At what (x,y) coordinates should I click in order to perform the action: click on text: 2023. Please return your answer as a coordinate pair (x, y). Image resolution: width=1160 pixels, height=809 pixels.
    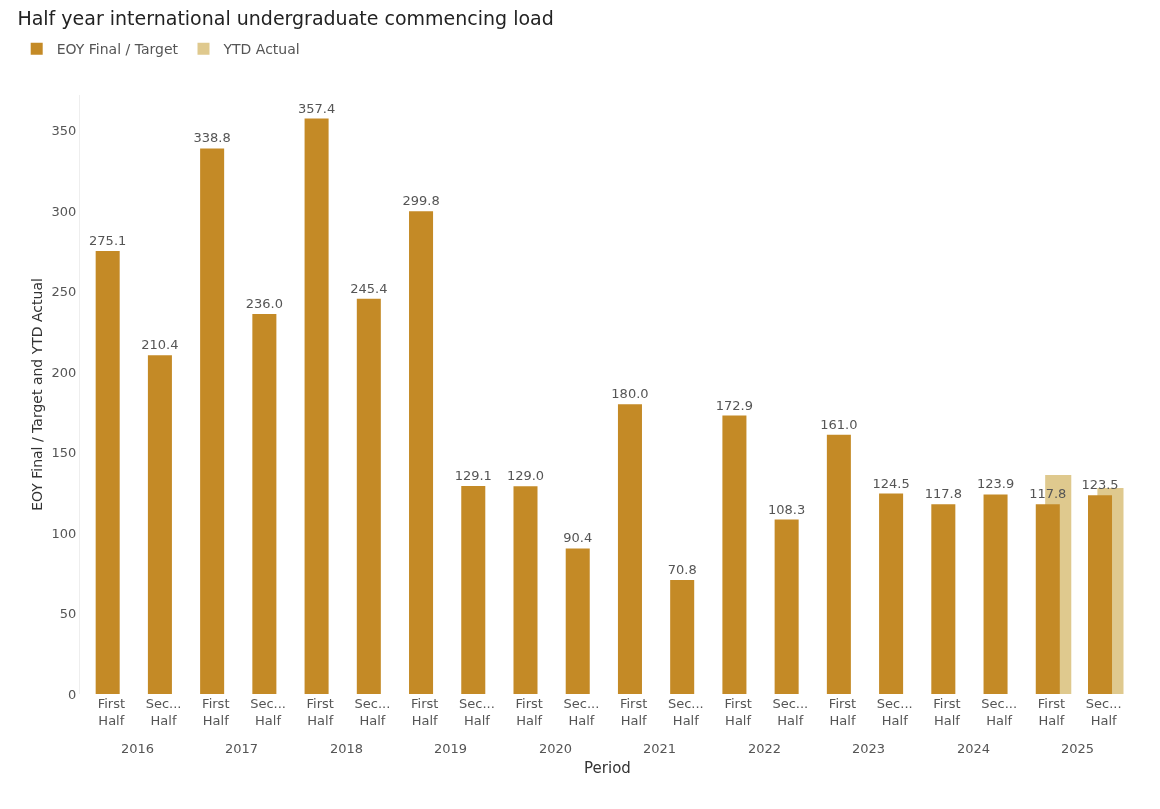
    Looking at the image, I should click on (869, 748).